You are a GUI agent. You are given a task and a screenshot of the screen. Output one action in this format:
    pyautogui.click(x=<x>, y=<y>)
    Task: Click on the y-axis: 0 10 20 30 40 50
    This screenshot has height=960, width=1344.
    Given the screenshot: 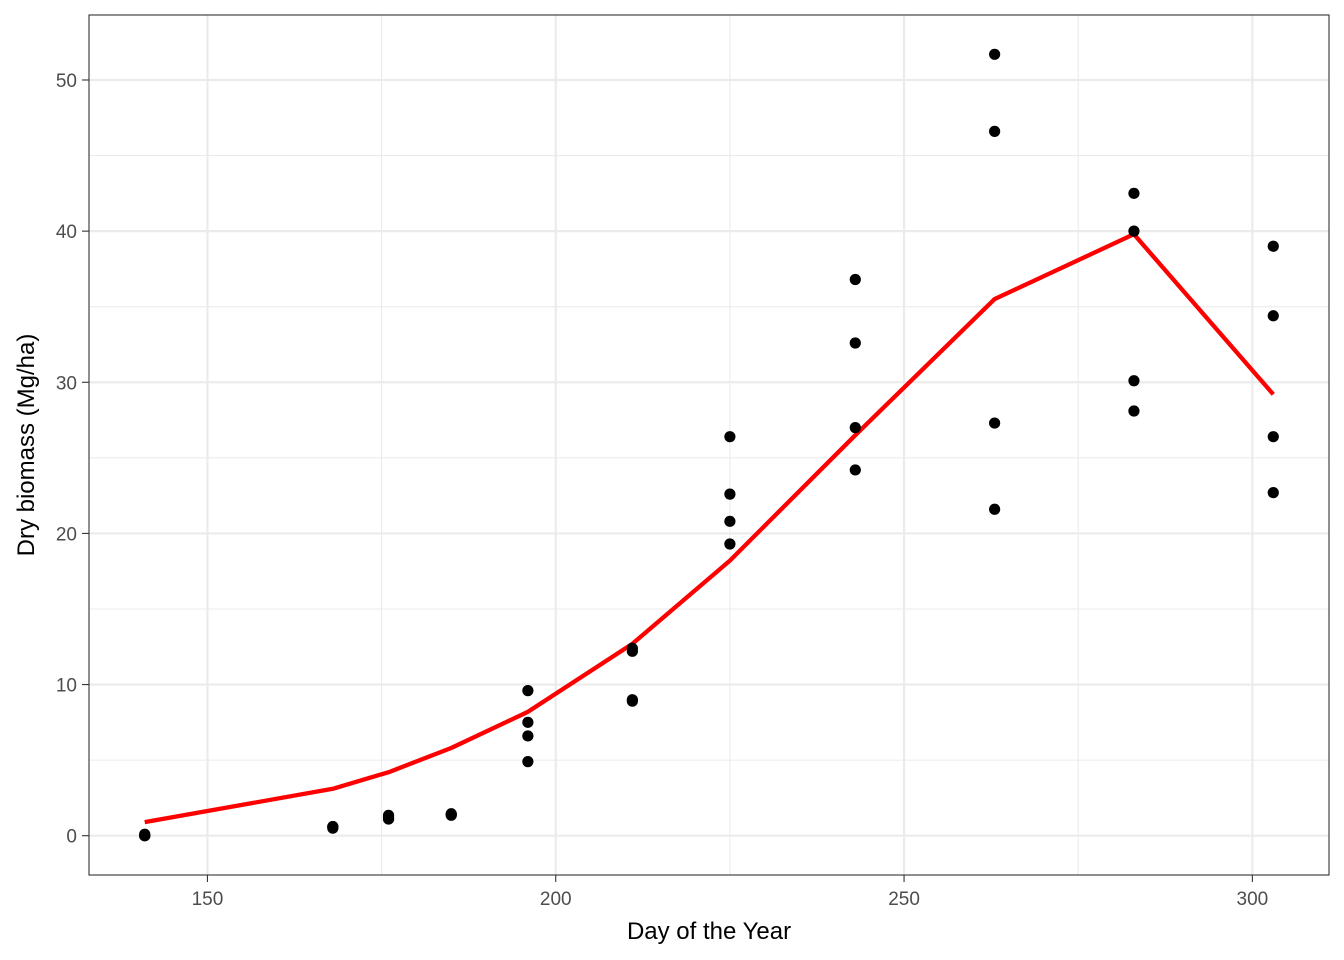 What is the action you would take?
    pyautogui.click(x=72, y=459)
    